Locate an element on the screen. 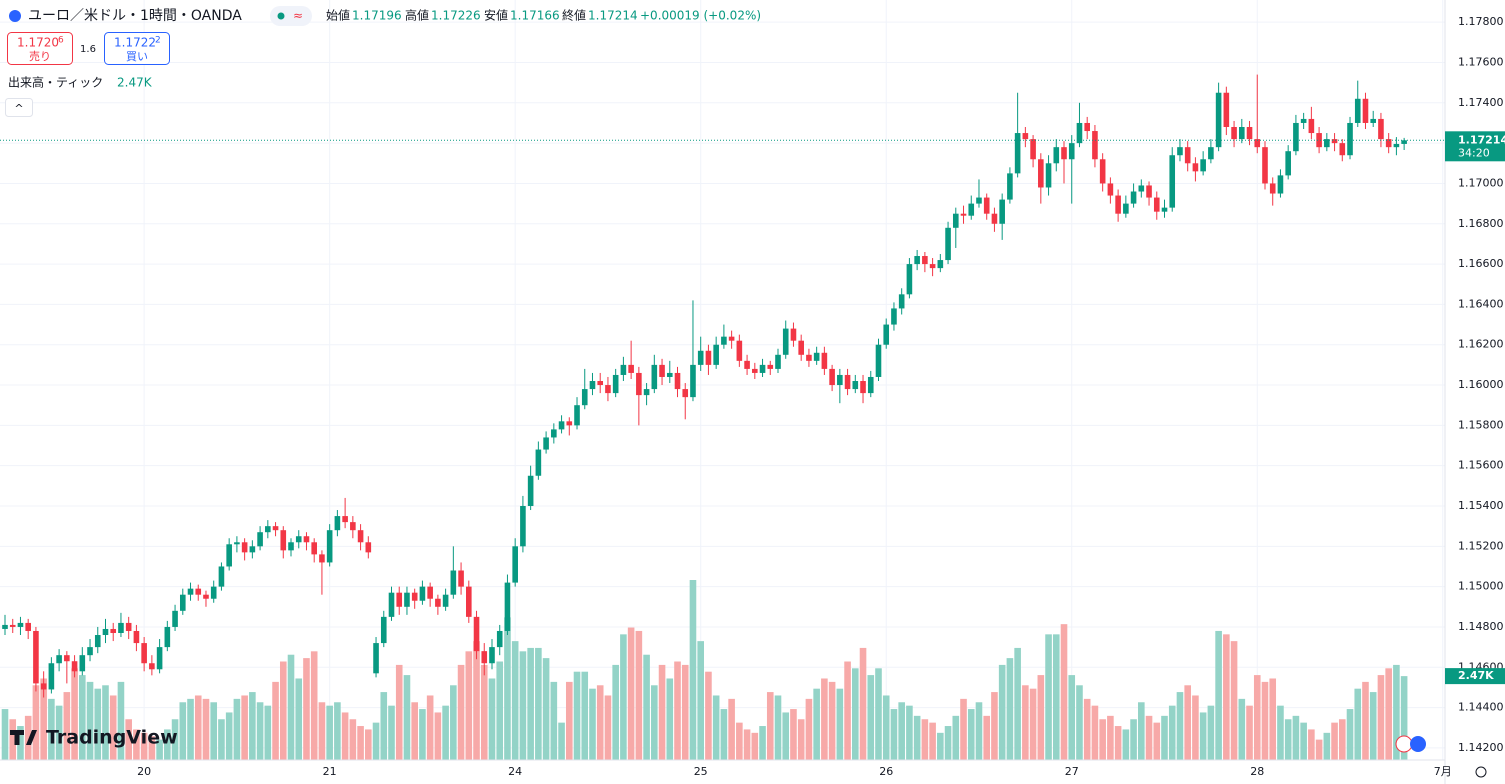  y-tick-label: 1.14200 is located at coordinates (1481, 747).